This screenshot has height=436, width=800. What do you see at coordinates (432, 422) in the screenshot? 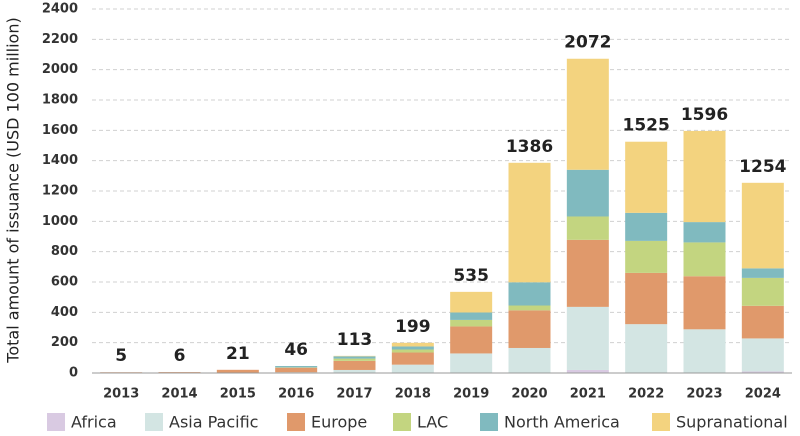
I see `legend-label: LAC` at bounding box center [432, 422].